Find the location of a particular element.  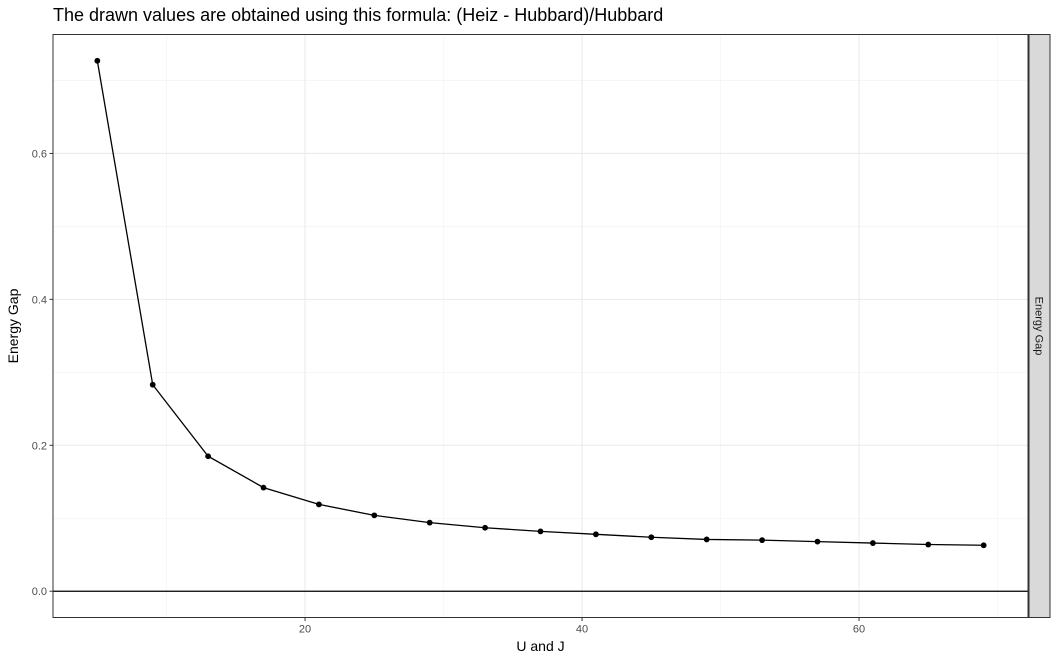

facet-strip is located at coordinates (1039, 326).